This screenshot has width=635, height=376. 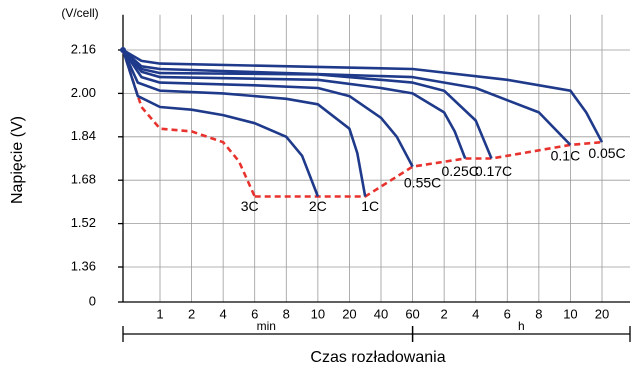 I want to click on curve-label: 3C, so click(x=250, y=206).